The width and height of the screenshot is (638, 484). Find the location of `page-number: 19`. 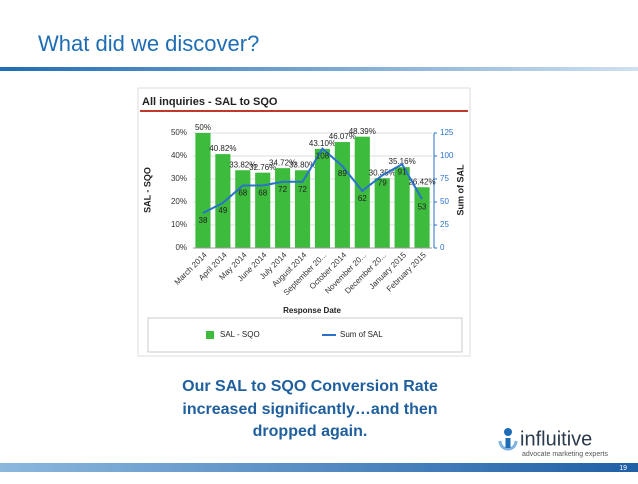

page-number: 19 is located at coordinates (623, 468).